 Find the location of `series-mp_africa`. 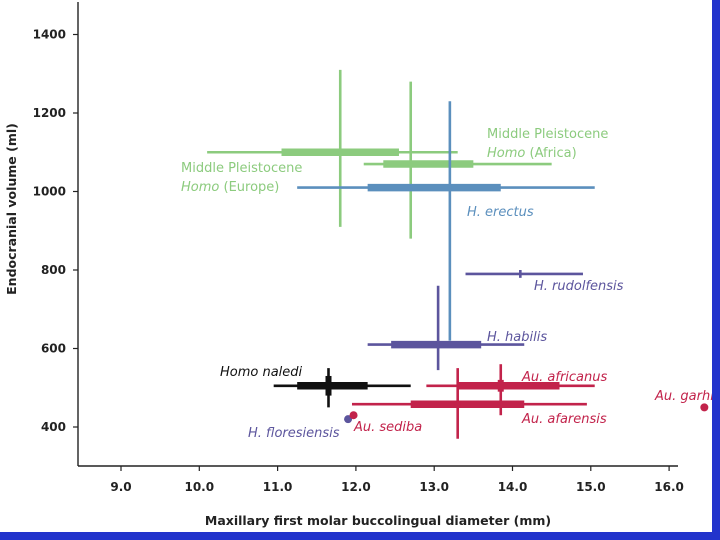

series-mp_africa is located at coordinates (457, 160).